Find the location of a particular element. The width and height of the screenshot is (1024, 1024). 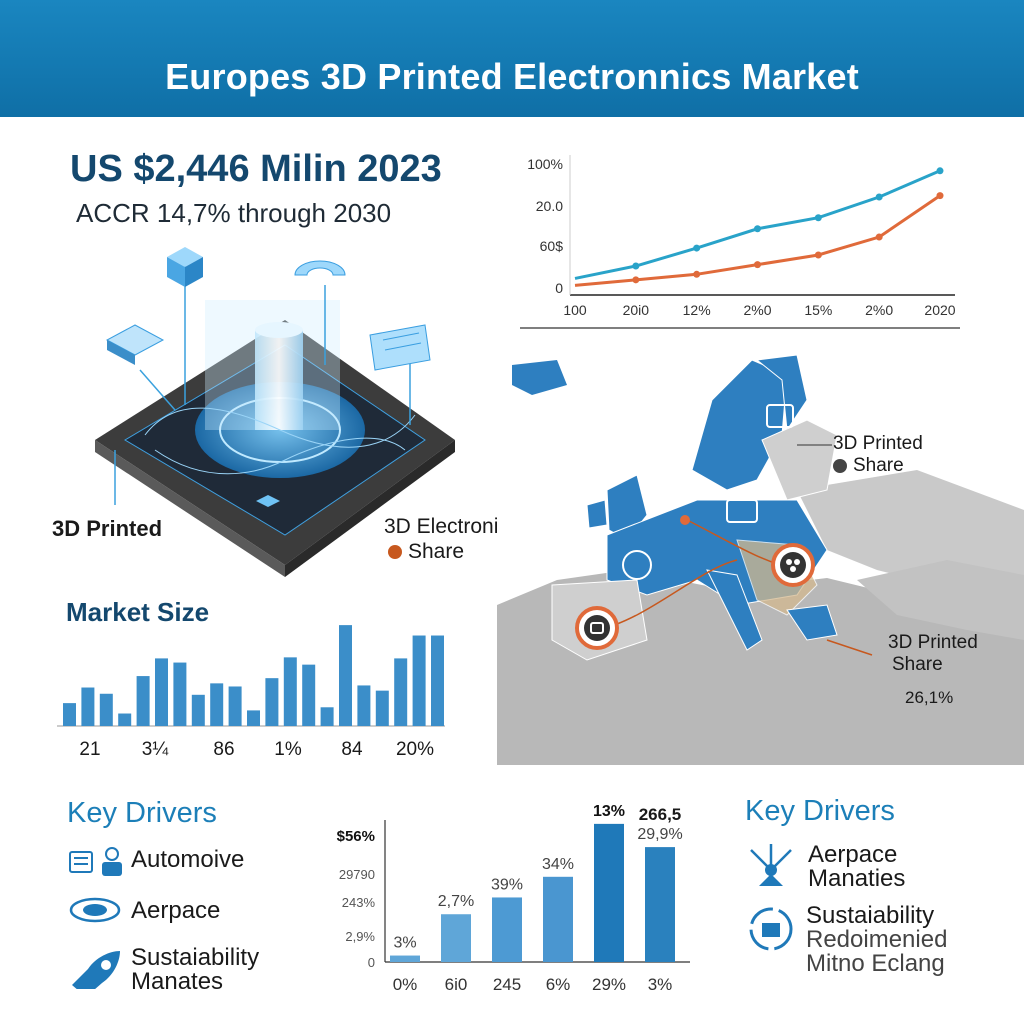

map-marker-france-icon is located at coordinates (637, 565).